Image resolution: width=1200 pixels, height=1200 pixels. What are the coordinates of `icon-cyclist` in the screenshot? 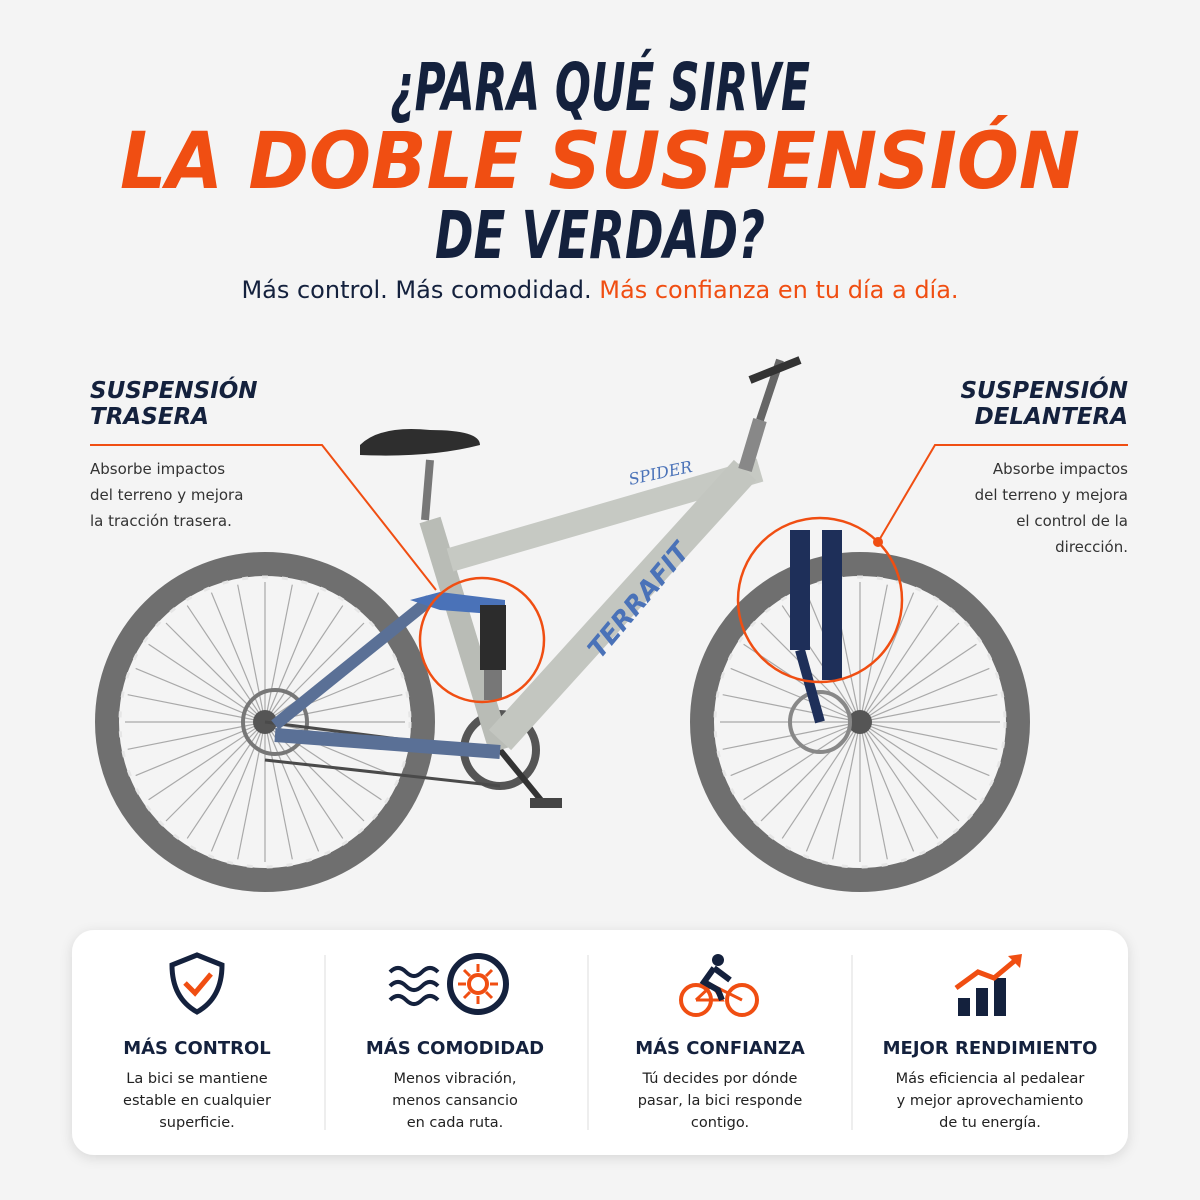 It's located at (719, 985).